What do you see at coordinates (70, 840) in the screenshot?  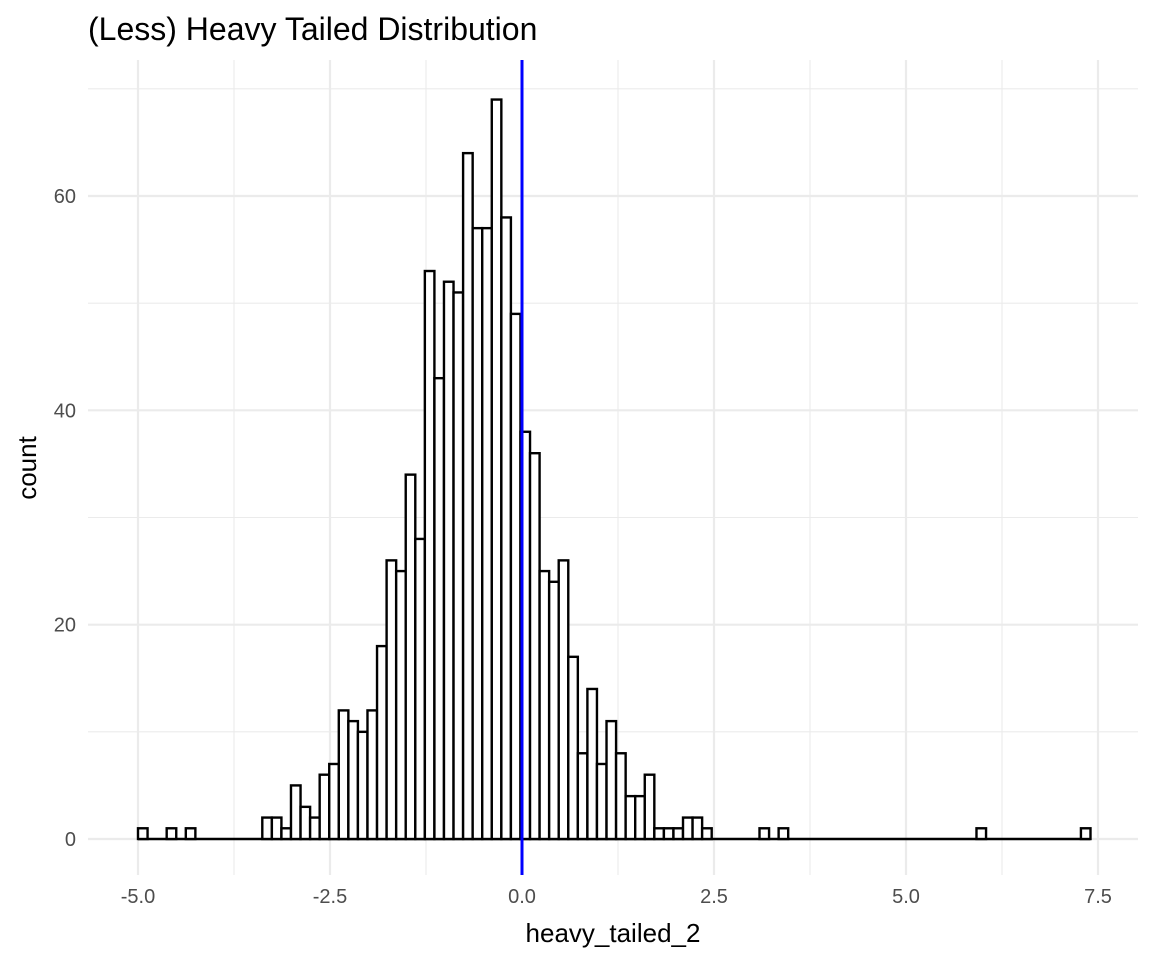 I see `y-tick-label: 0` at bounding box center [70, 840].